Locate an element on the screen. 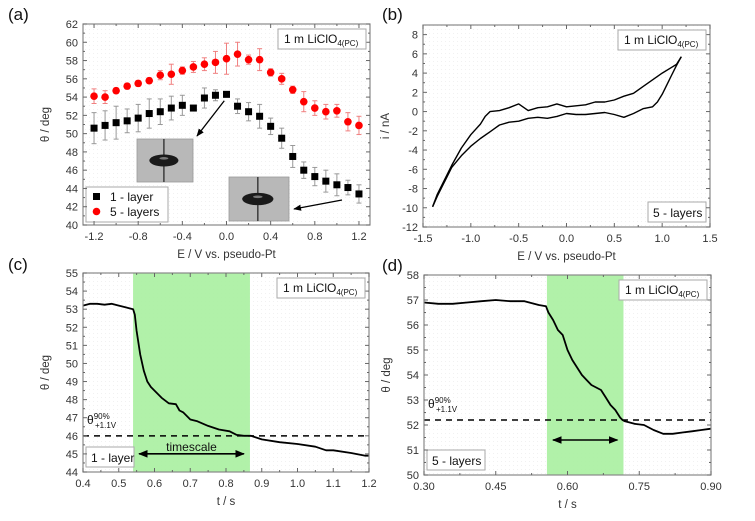 The width and height of the screenshot is (755, 521). x-tick-label: 0.60 is located at coordinates (567, 487).